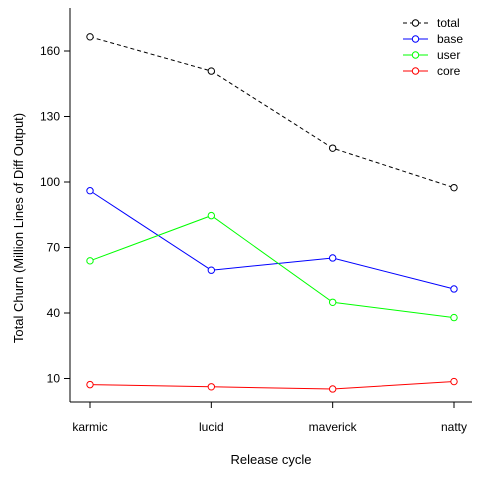  I want to click on x-tick-label: maverick, so click(333, 427).